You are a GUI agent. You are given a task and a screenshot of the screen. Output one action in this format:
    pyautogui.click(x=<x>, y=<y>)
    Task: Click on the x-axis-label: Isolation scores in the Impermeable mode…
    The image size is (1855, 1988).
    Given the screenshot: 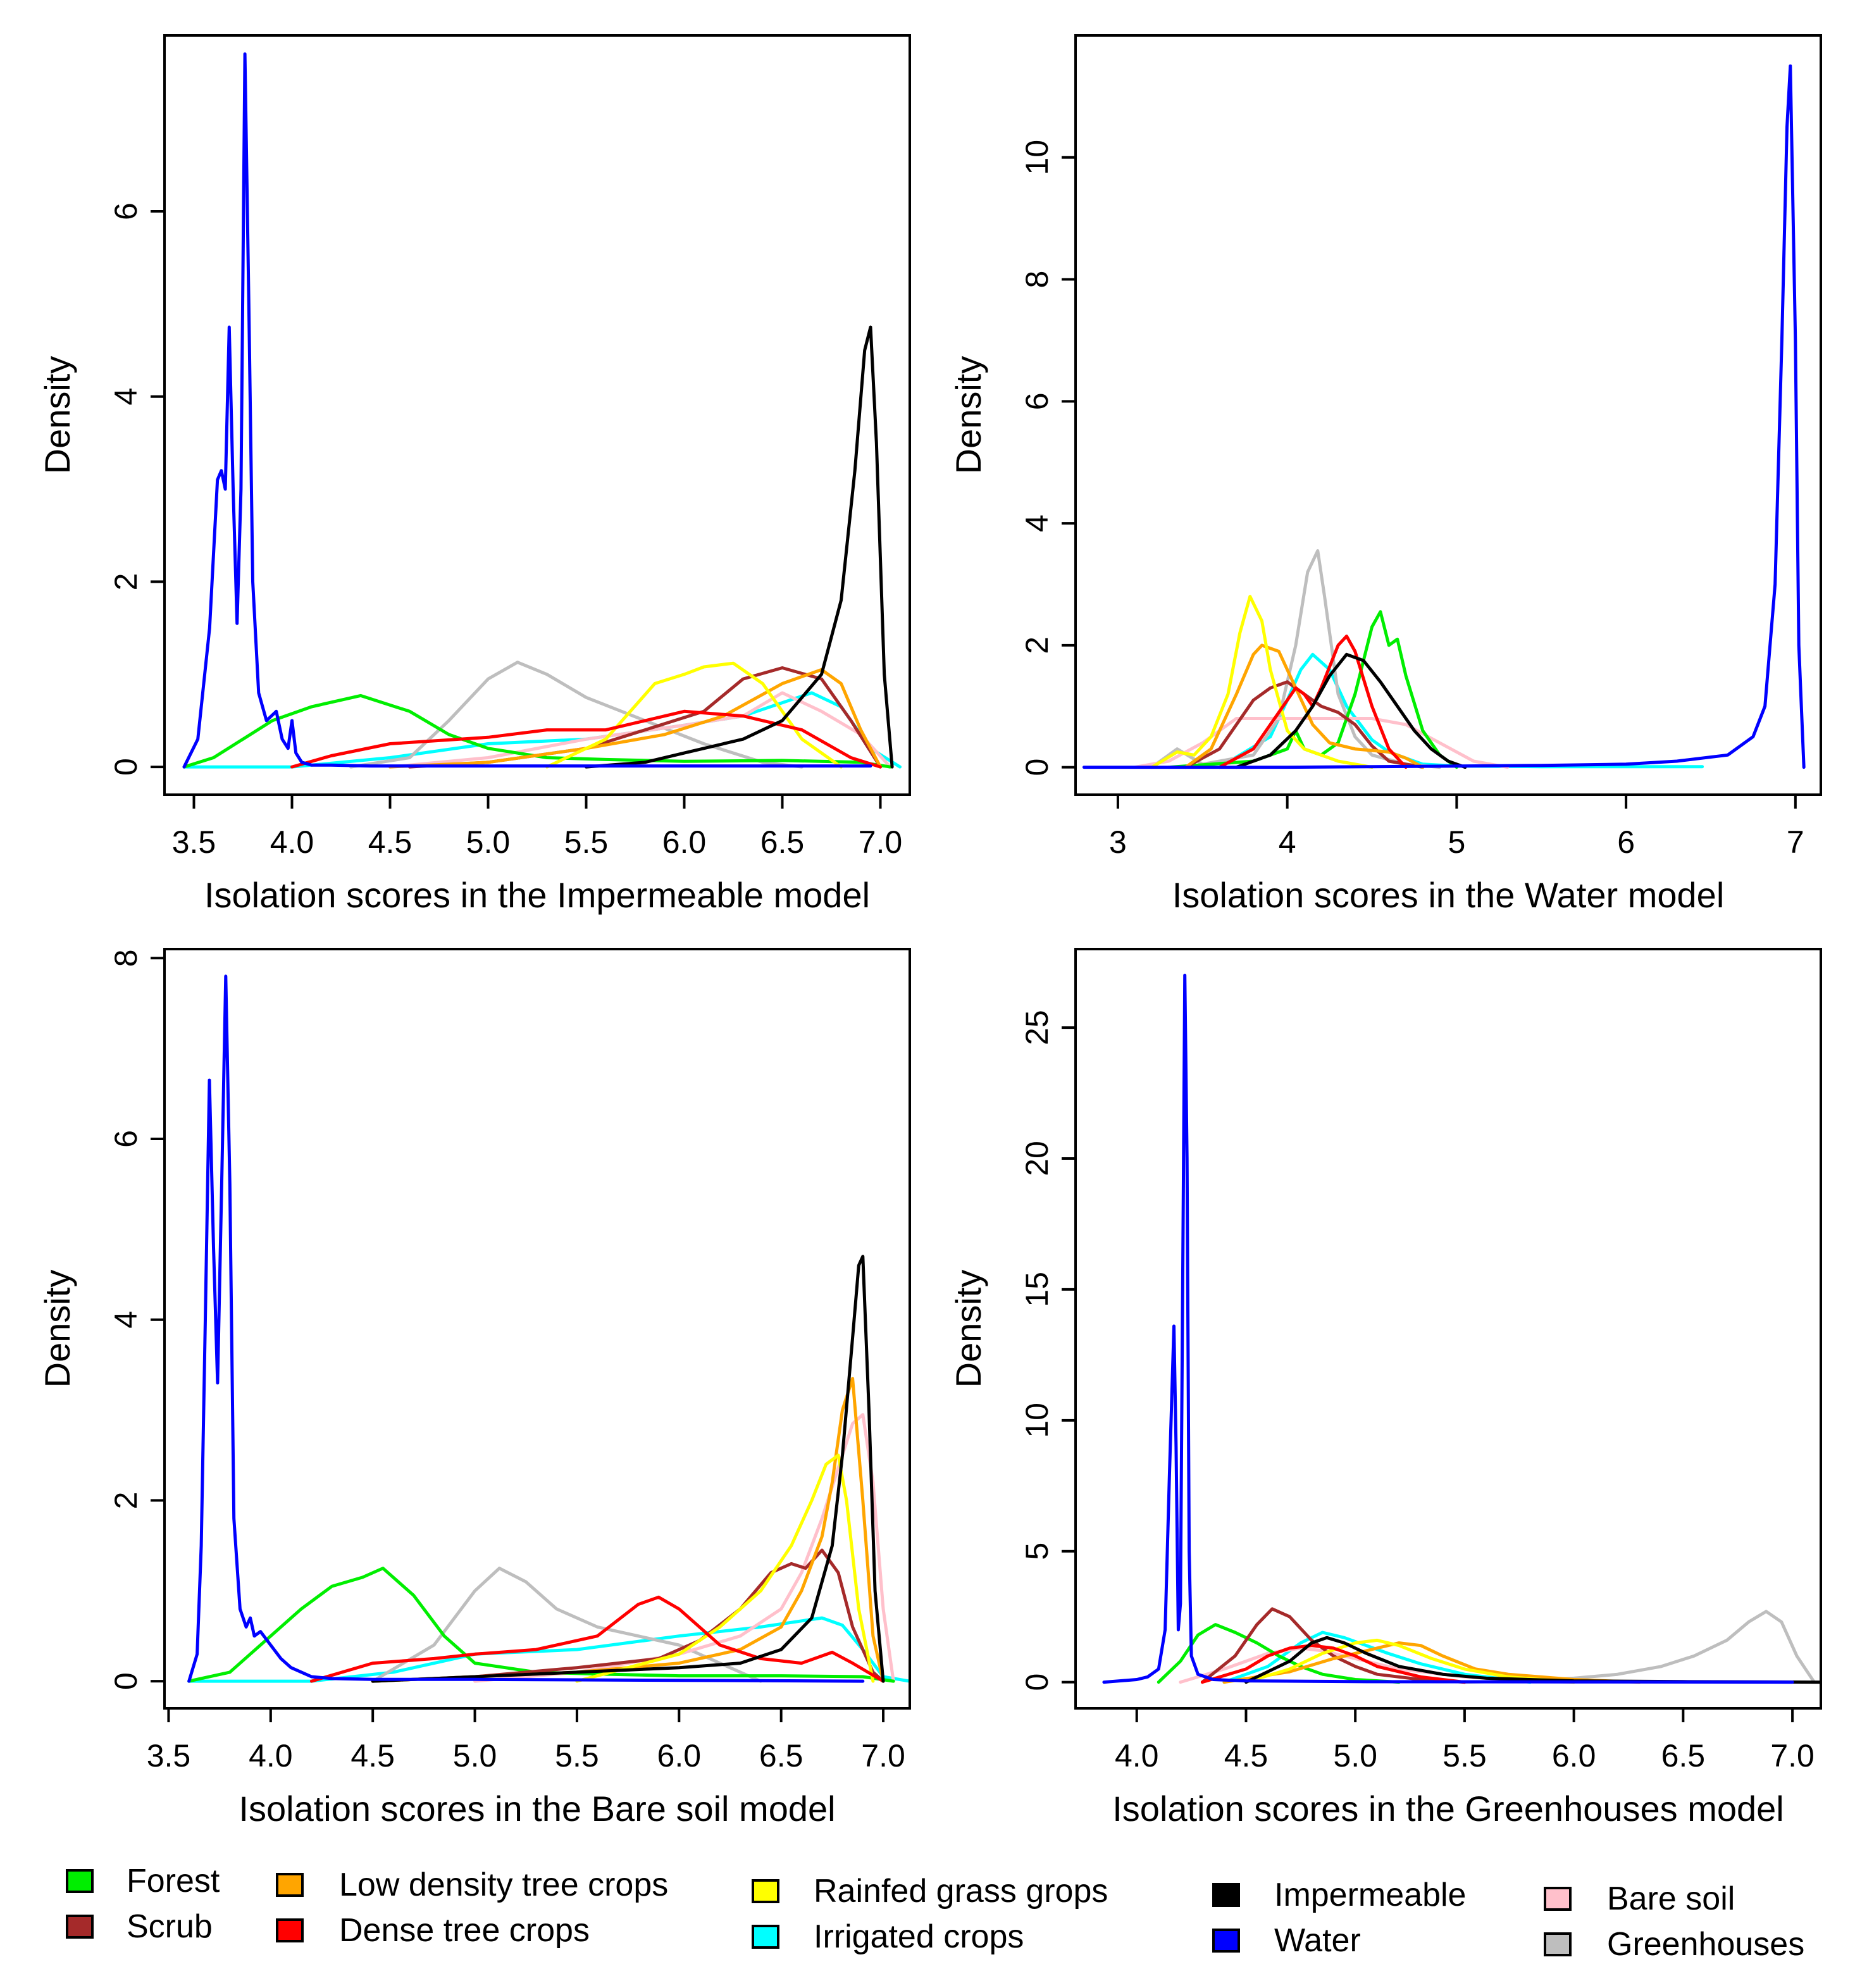 What is the action you would take?
    pyautogui.click(x=537, y=895)
    